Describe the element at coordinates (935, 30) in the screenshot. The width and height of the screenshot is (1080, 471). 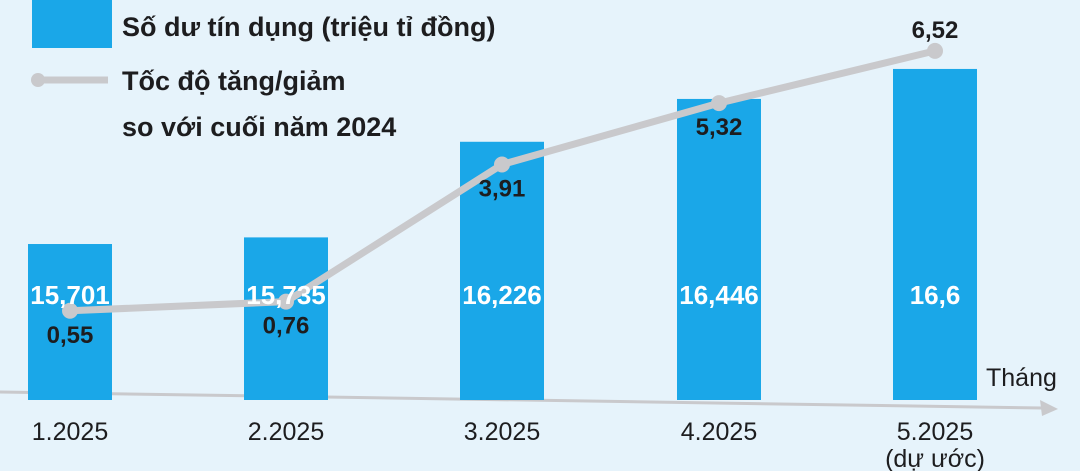
I see `line-value-label: 6,52` at that location.